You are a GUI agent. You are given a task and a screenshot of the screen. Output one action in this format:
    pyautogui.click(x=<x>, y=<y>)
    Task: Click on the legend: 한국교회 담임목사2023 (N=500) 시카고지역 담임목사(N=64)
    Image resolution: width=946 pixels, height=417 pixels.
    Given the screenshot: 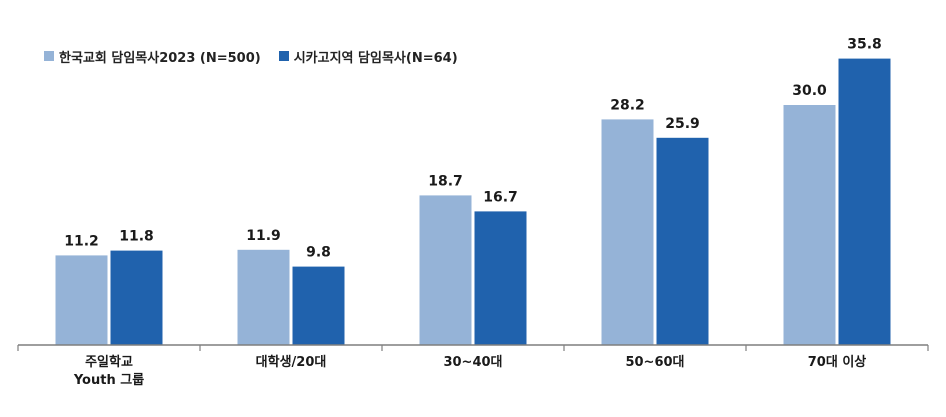 What is the action you would take?
    pyautogui.click(x=251, y=56)
    